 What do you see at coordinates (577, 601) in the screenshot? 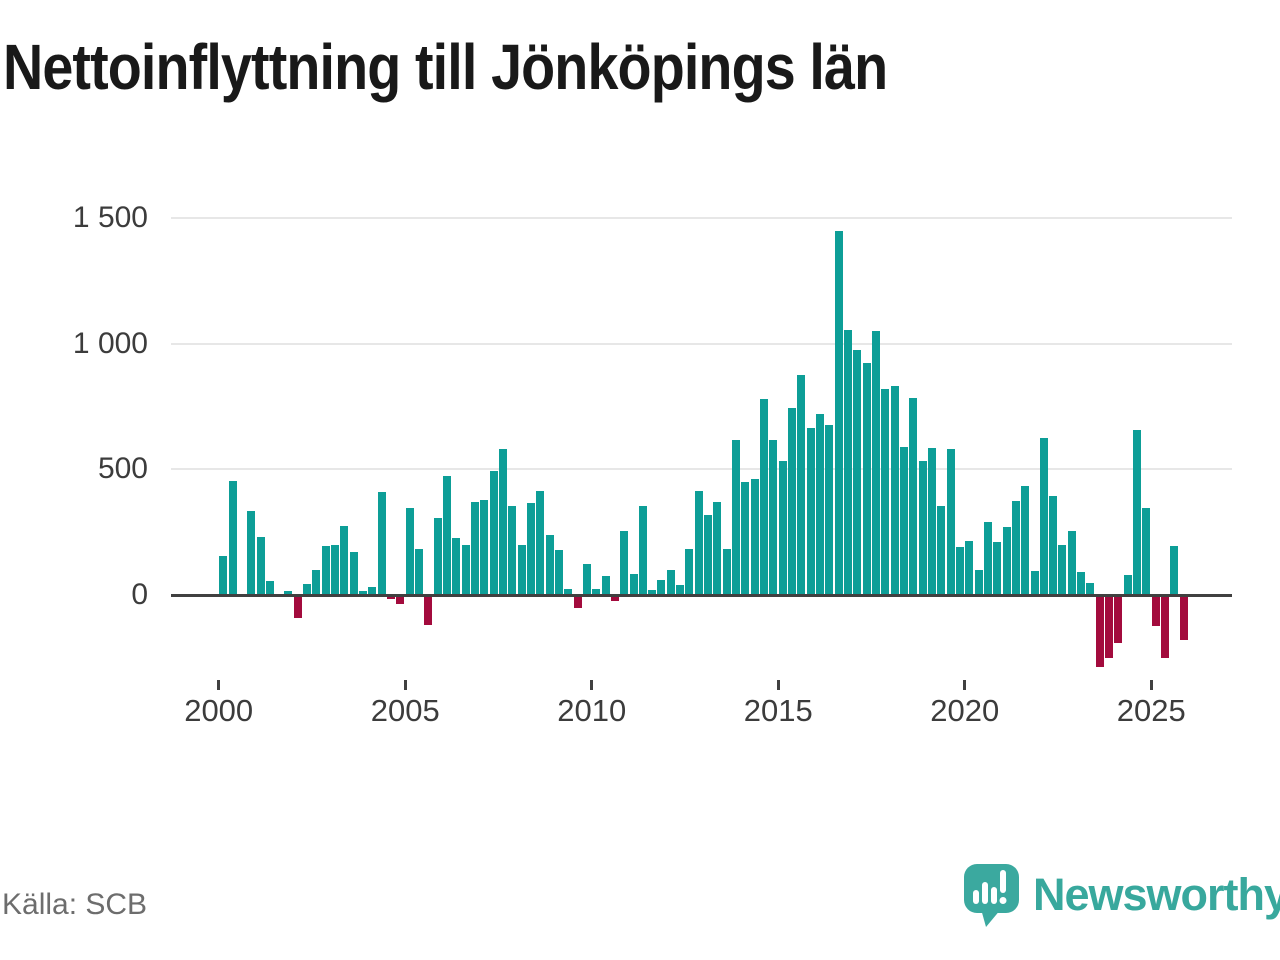
I see `bar-2009-Q3` at bounding box center [577, 601].